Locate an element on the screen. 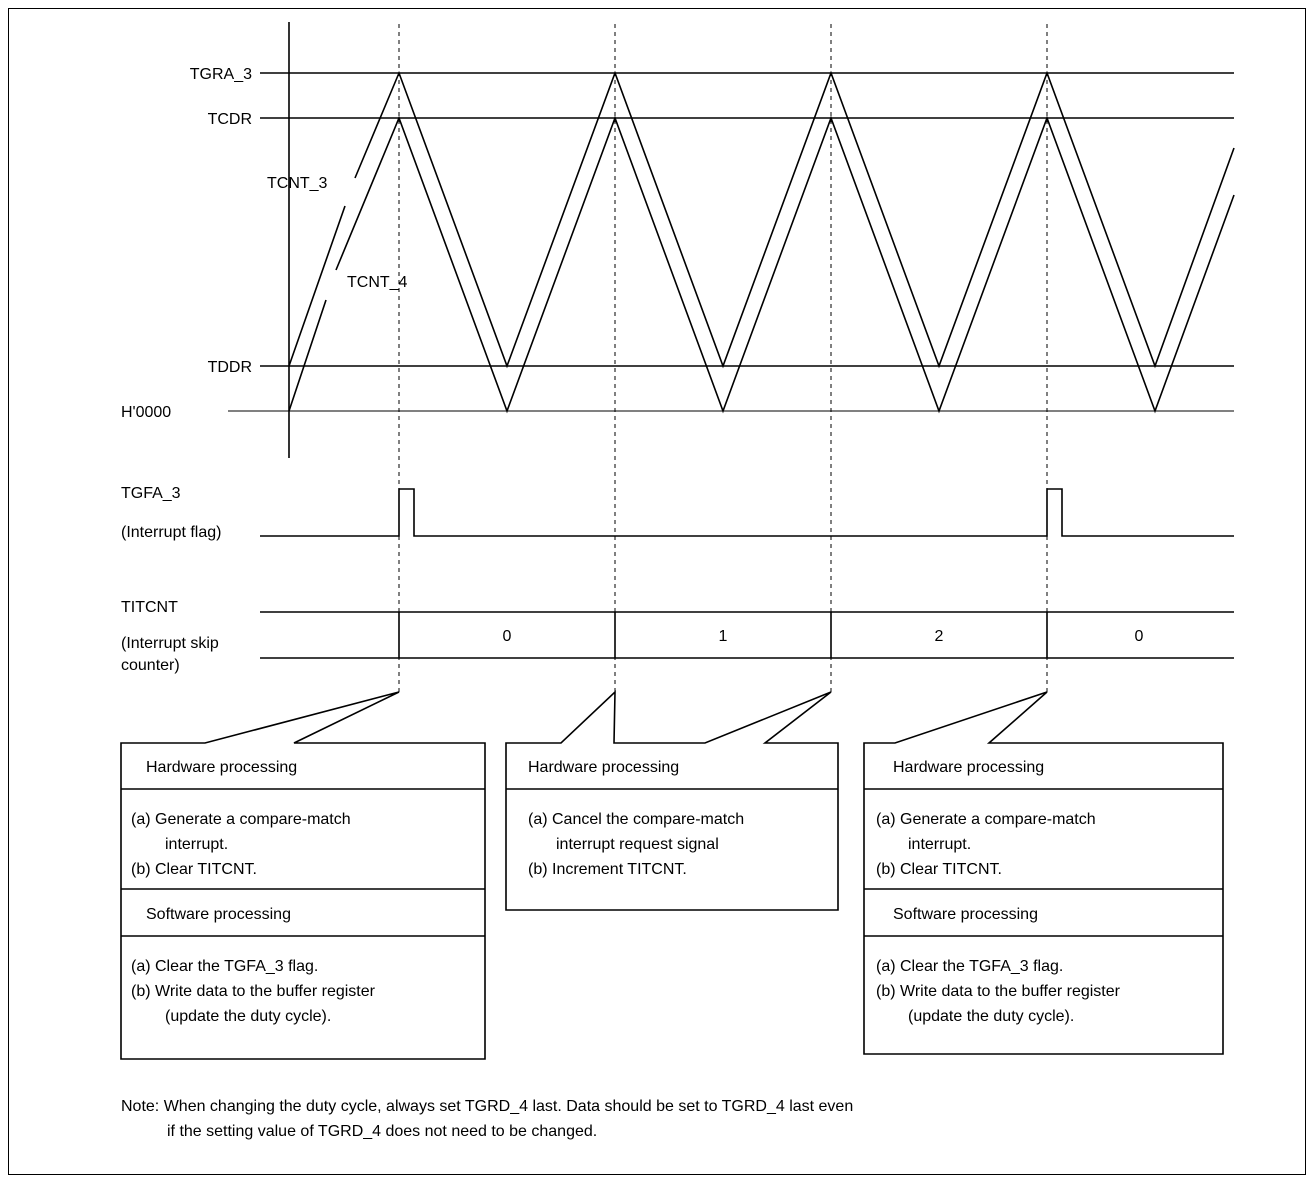 This screenshot has height=1183, width=1314. titcnt-value-1: 0 is located at coordinates (507, 636).